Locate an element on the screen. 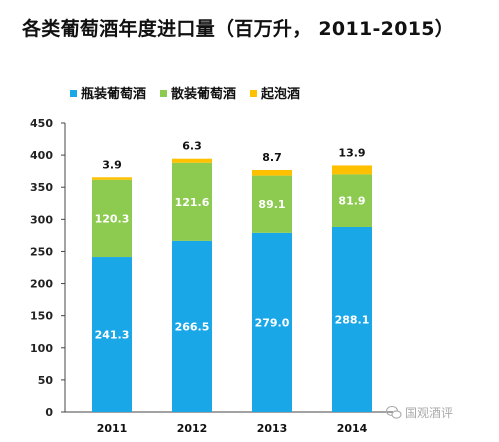 The width and height of the screenshot is (499, 442). y-tick-label: 450 is located at coordinates (41, 123).